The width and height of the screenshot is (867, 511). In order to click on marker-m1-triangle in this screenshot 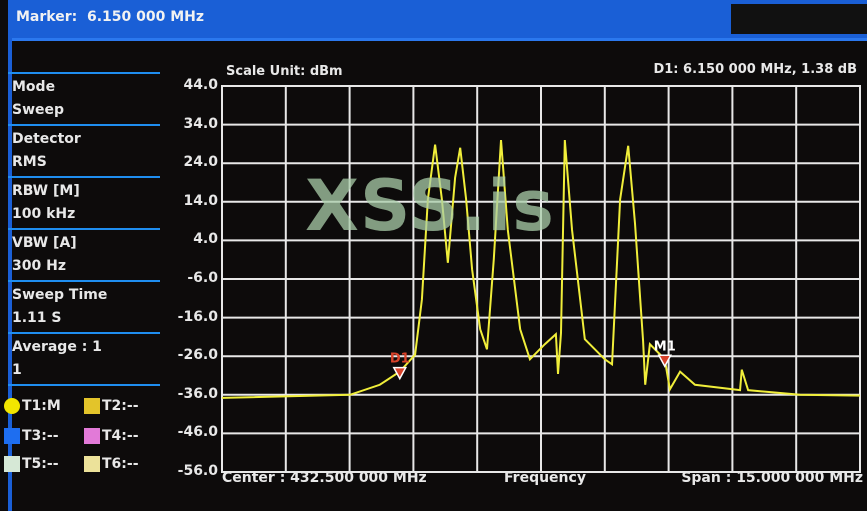, I will do `click(665, 361)`.